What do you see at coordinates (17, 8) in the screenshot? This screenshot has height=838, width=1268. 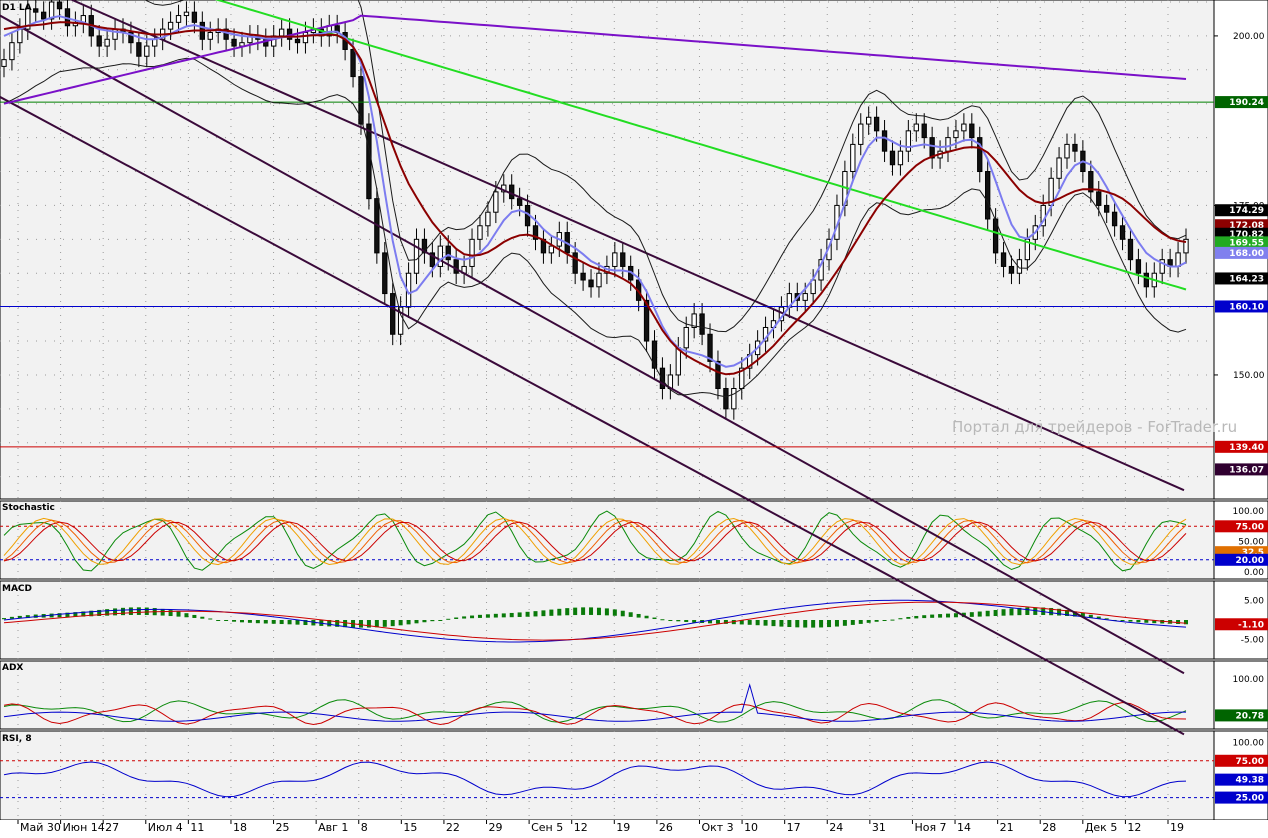 I see `main-pane-title: D1 LA` at bounding box center [17, 8].